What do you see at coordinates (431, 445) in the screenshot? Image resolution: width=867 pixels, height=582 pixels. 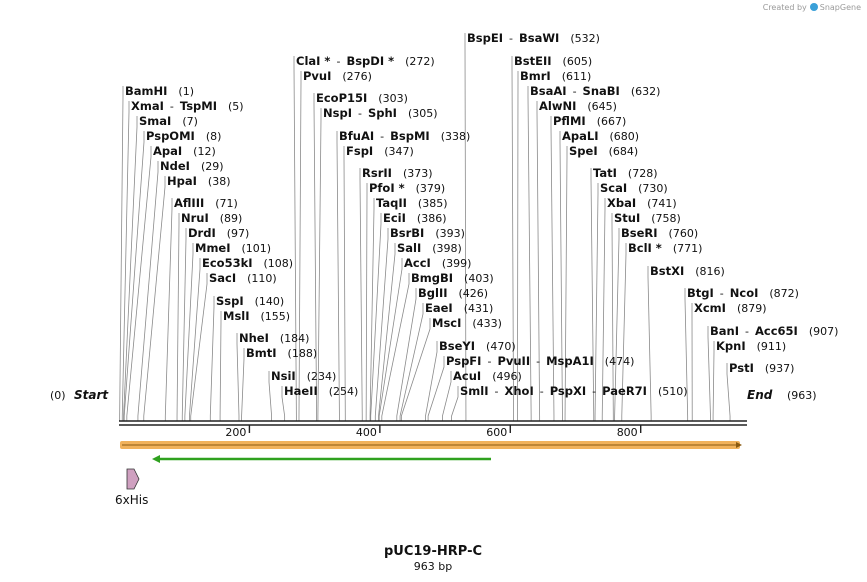 I see `orange-feature-bar` at bounding box center [431, 445].